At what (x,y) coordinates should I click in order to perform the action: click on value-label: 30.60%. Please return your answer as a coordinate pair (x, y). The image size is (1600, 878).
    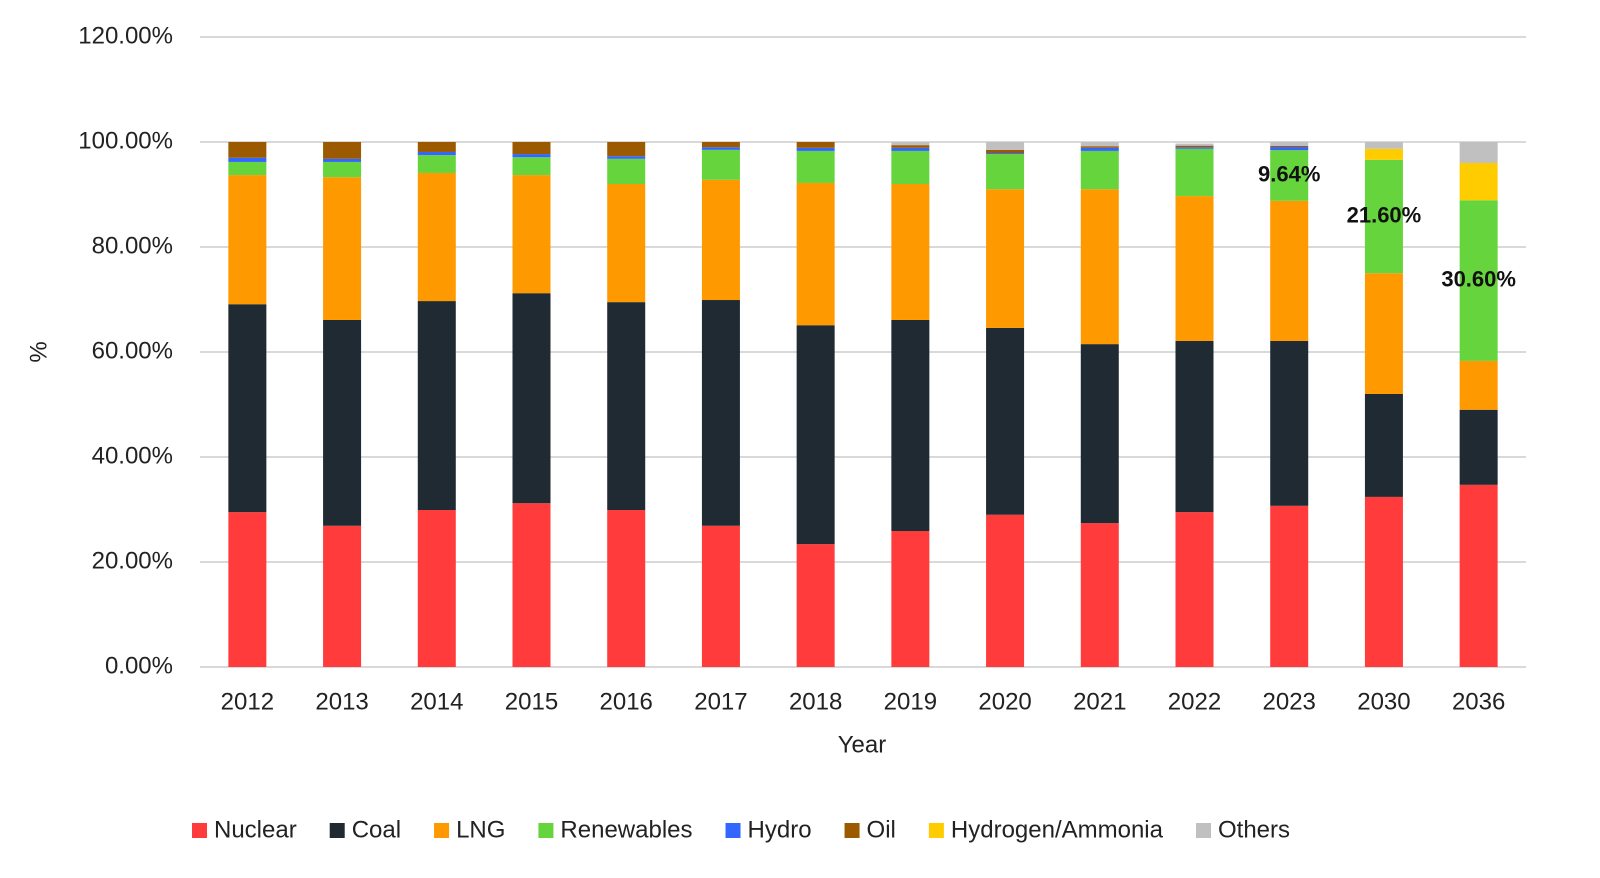
    Looking at the image, I should click on (1478, 278).